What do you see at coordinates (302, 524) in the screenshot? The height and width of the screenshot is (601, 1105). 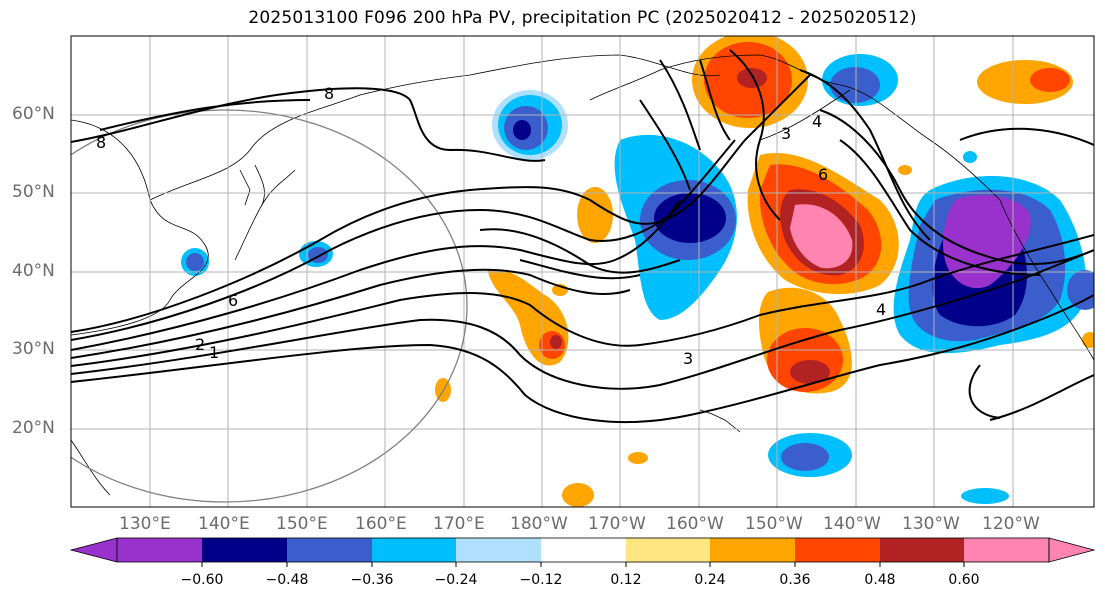 I see `lon-label: 150°E` at bounding box center [302, 524].